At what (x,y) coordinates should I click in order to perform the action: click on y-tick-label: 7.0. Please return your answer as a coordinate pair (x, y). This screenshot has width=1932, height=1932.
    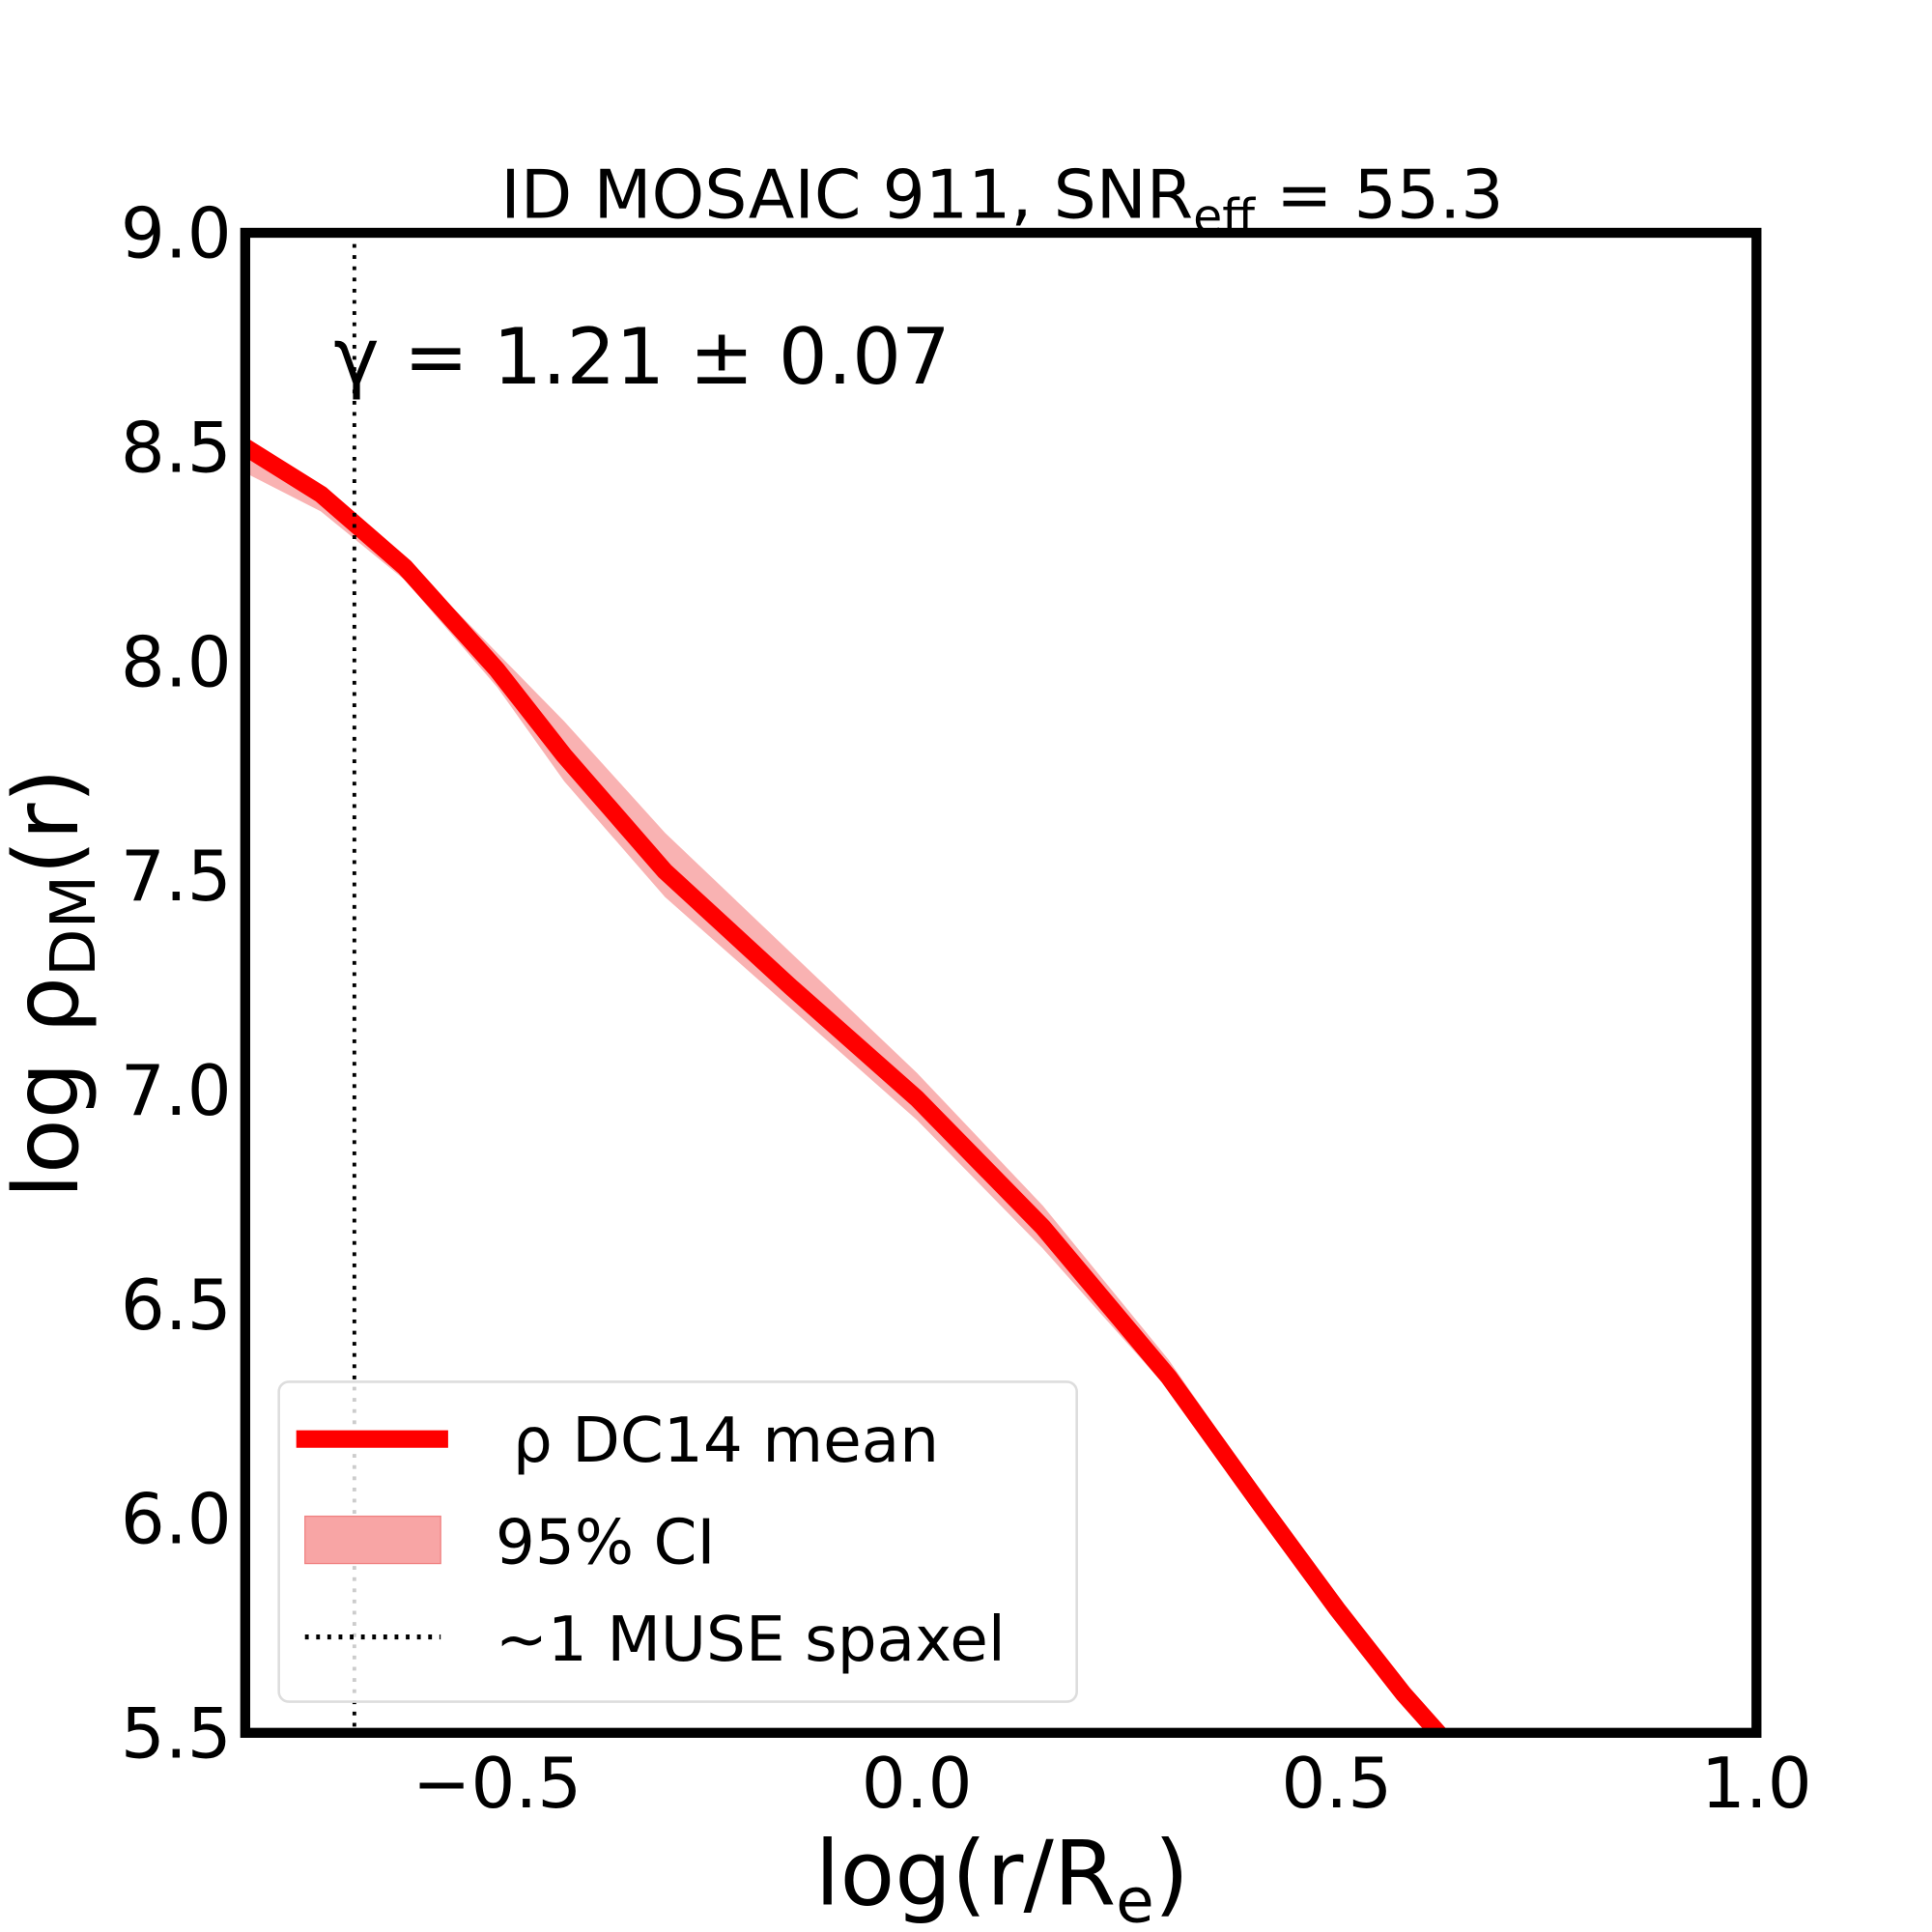
    Looking at the image, I should click on (176, 1091).